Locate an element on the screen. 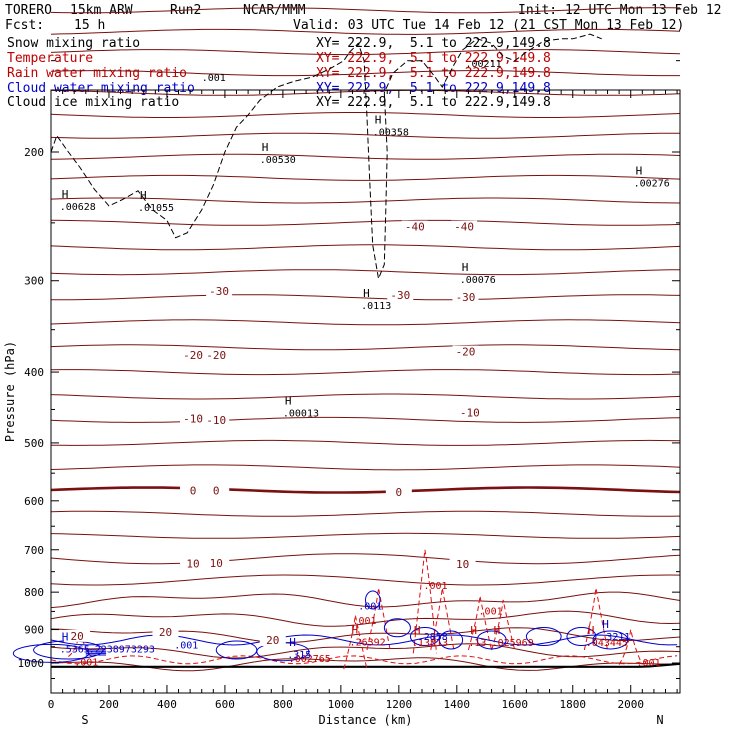 The width and height of the screenshot is (740, 740). header-init: Init: 12 UTC Mon 13 Feb 12 is located at coordinates (620, 10).